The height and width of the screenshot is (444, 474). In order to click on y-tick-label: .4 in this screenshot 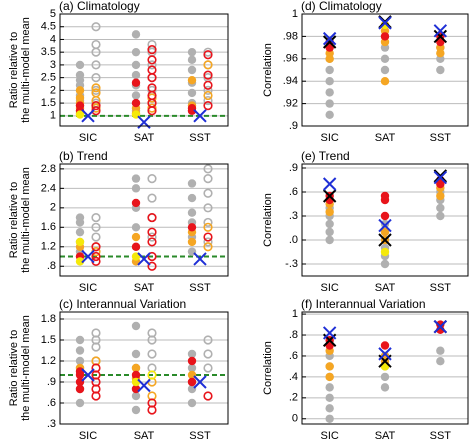, I will do `click(293, 377)`.